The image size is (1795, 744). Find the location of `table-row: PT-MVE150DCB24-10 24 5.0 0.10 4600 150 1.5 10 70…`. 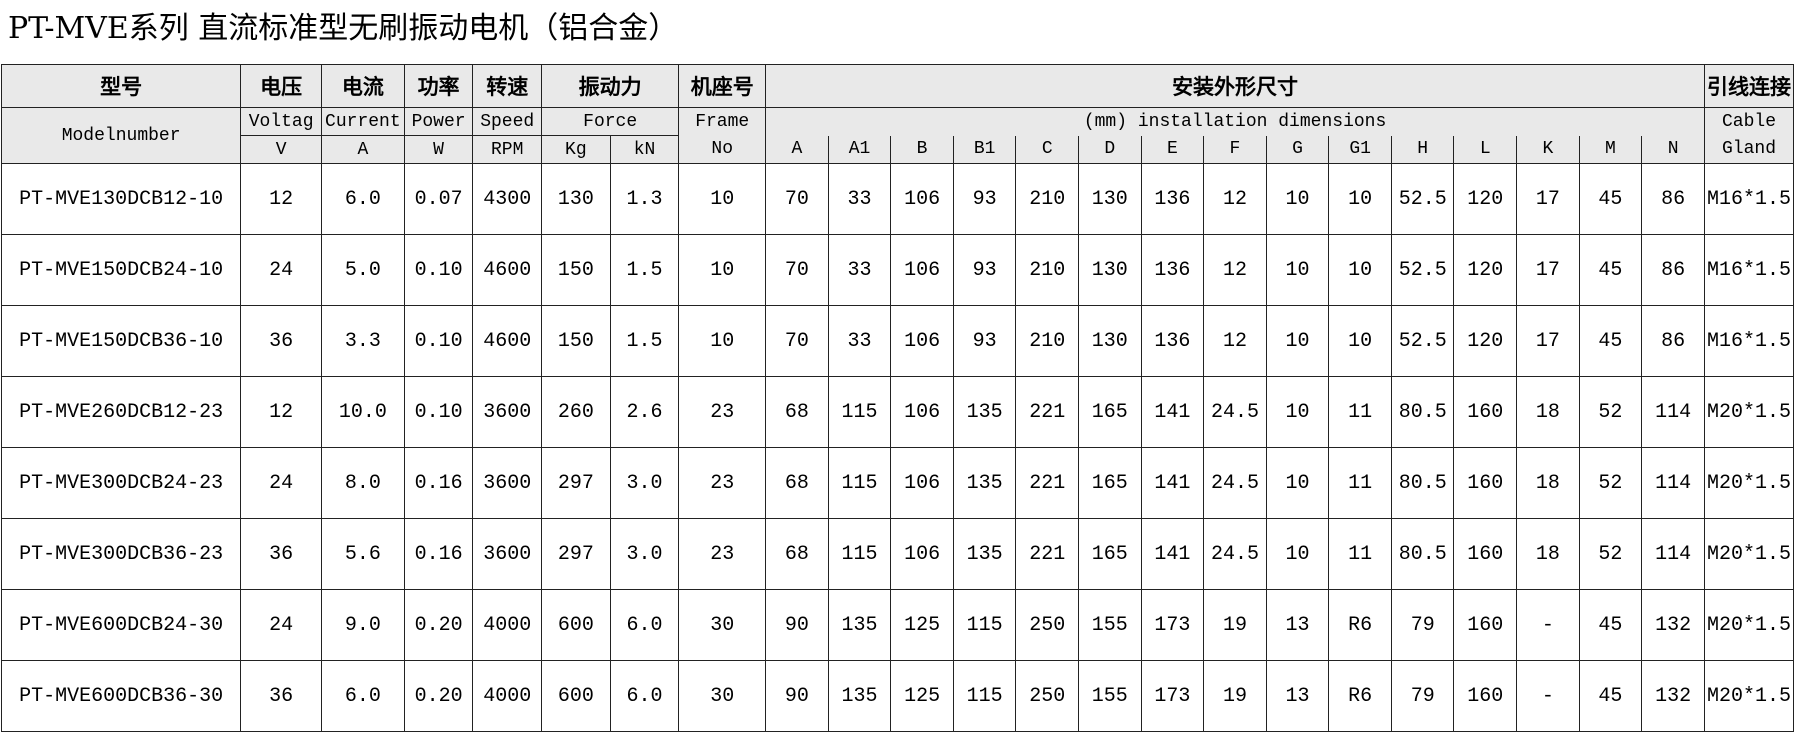

table-row: PT-MVE150DCB24-10 24 5.0 0.10 4600 150 1.5 10 70… is located at coordinates (897, 270).